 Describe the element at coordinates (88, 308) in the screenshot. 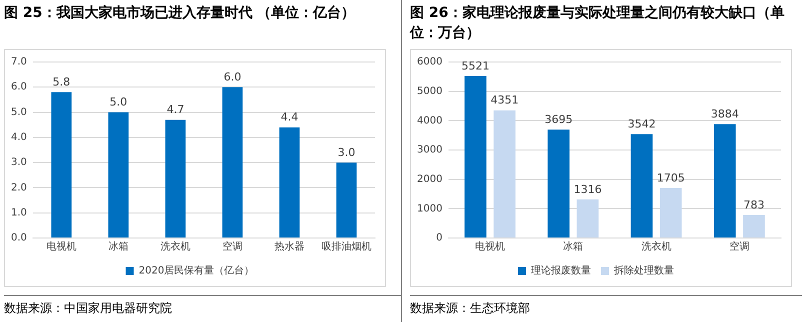

I see `source-note: 数据来源：中国家用电器研究院` at that location.